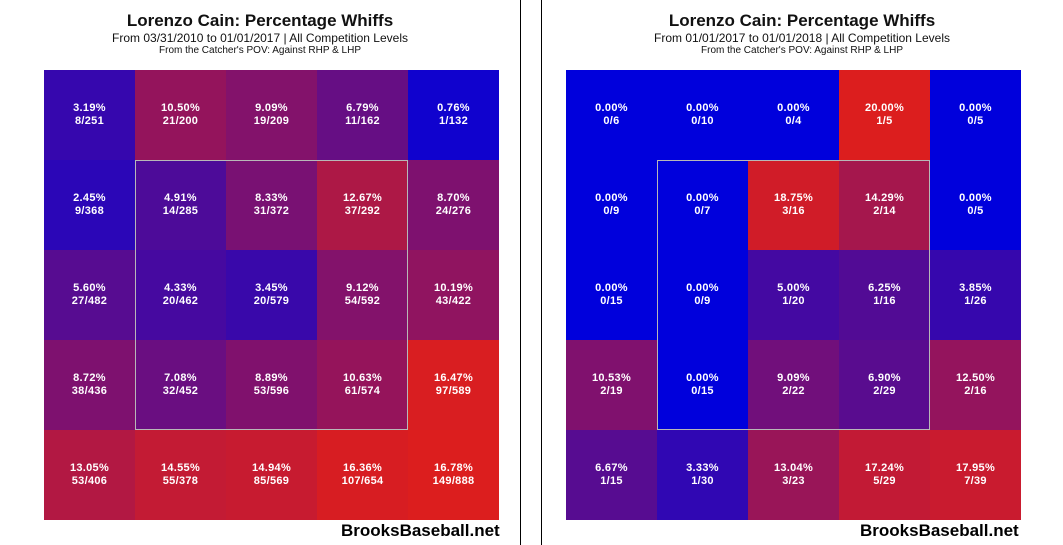  What do you see at coordinates (453, 481) in the screenshot?
I see `cell-fraction: 149/888` at bounding box center [453, 481].